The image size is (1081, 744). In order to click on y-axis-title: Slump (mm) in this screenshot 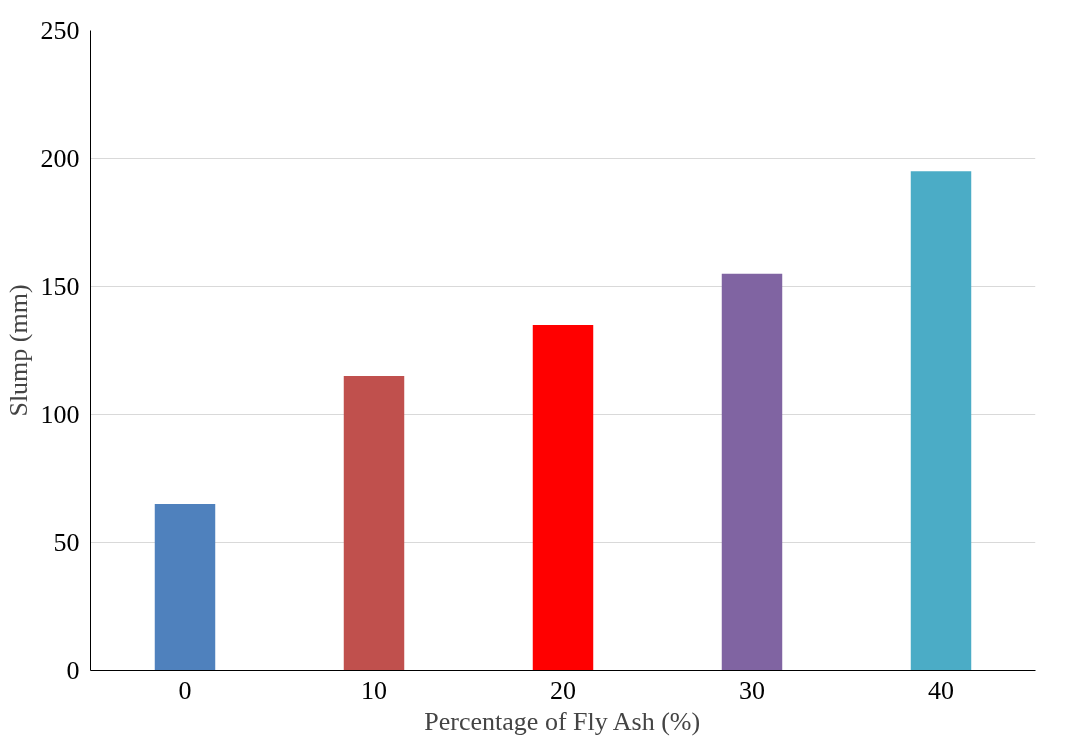, I will do `click(18, 350)`.